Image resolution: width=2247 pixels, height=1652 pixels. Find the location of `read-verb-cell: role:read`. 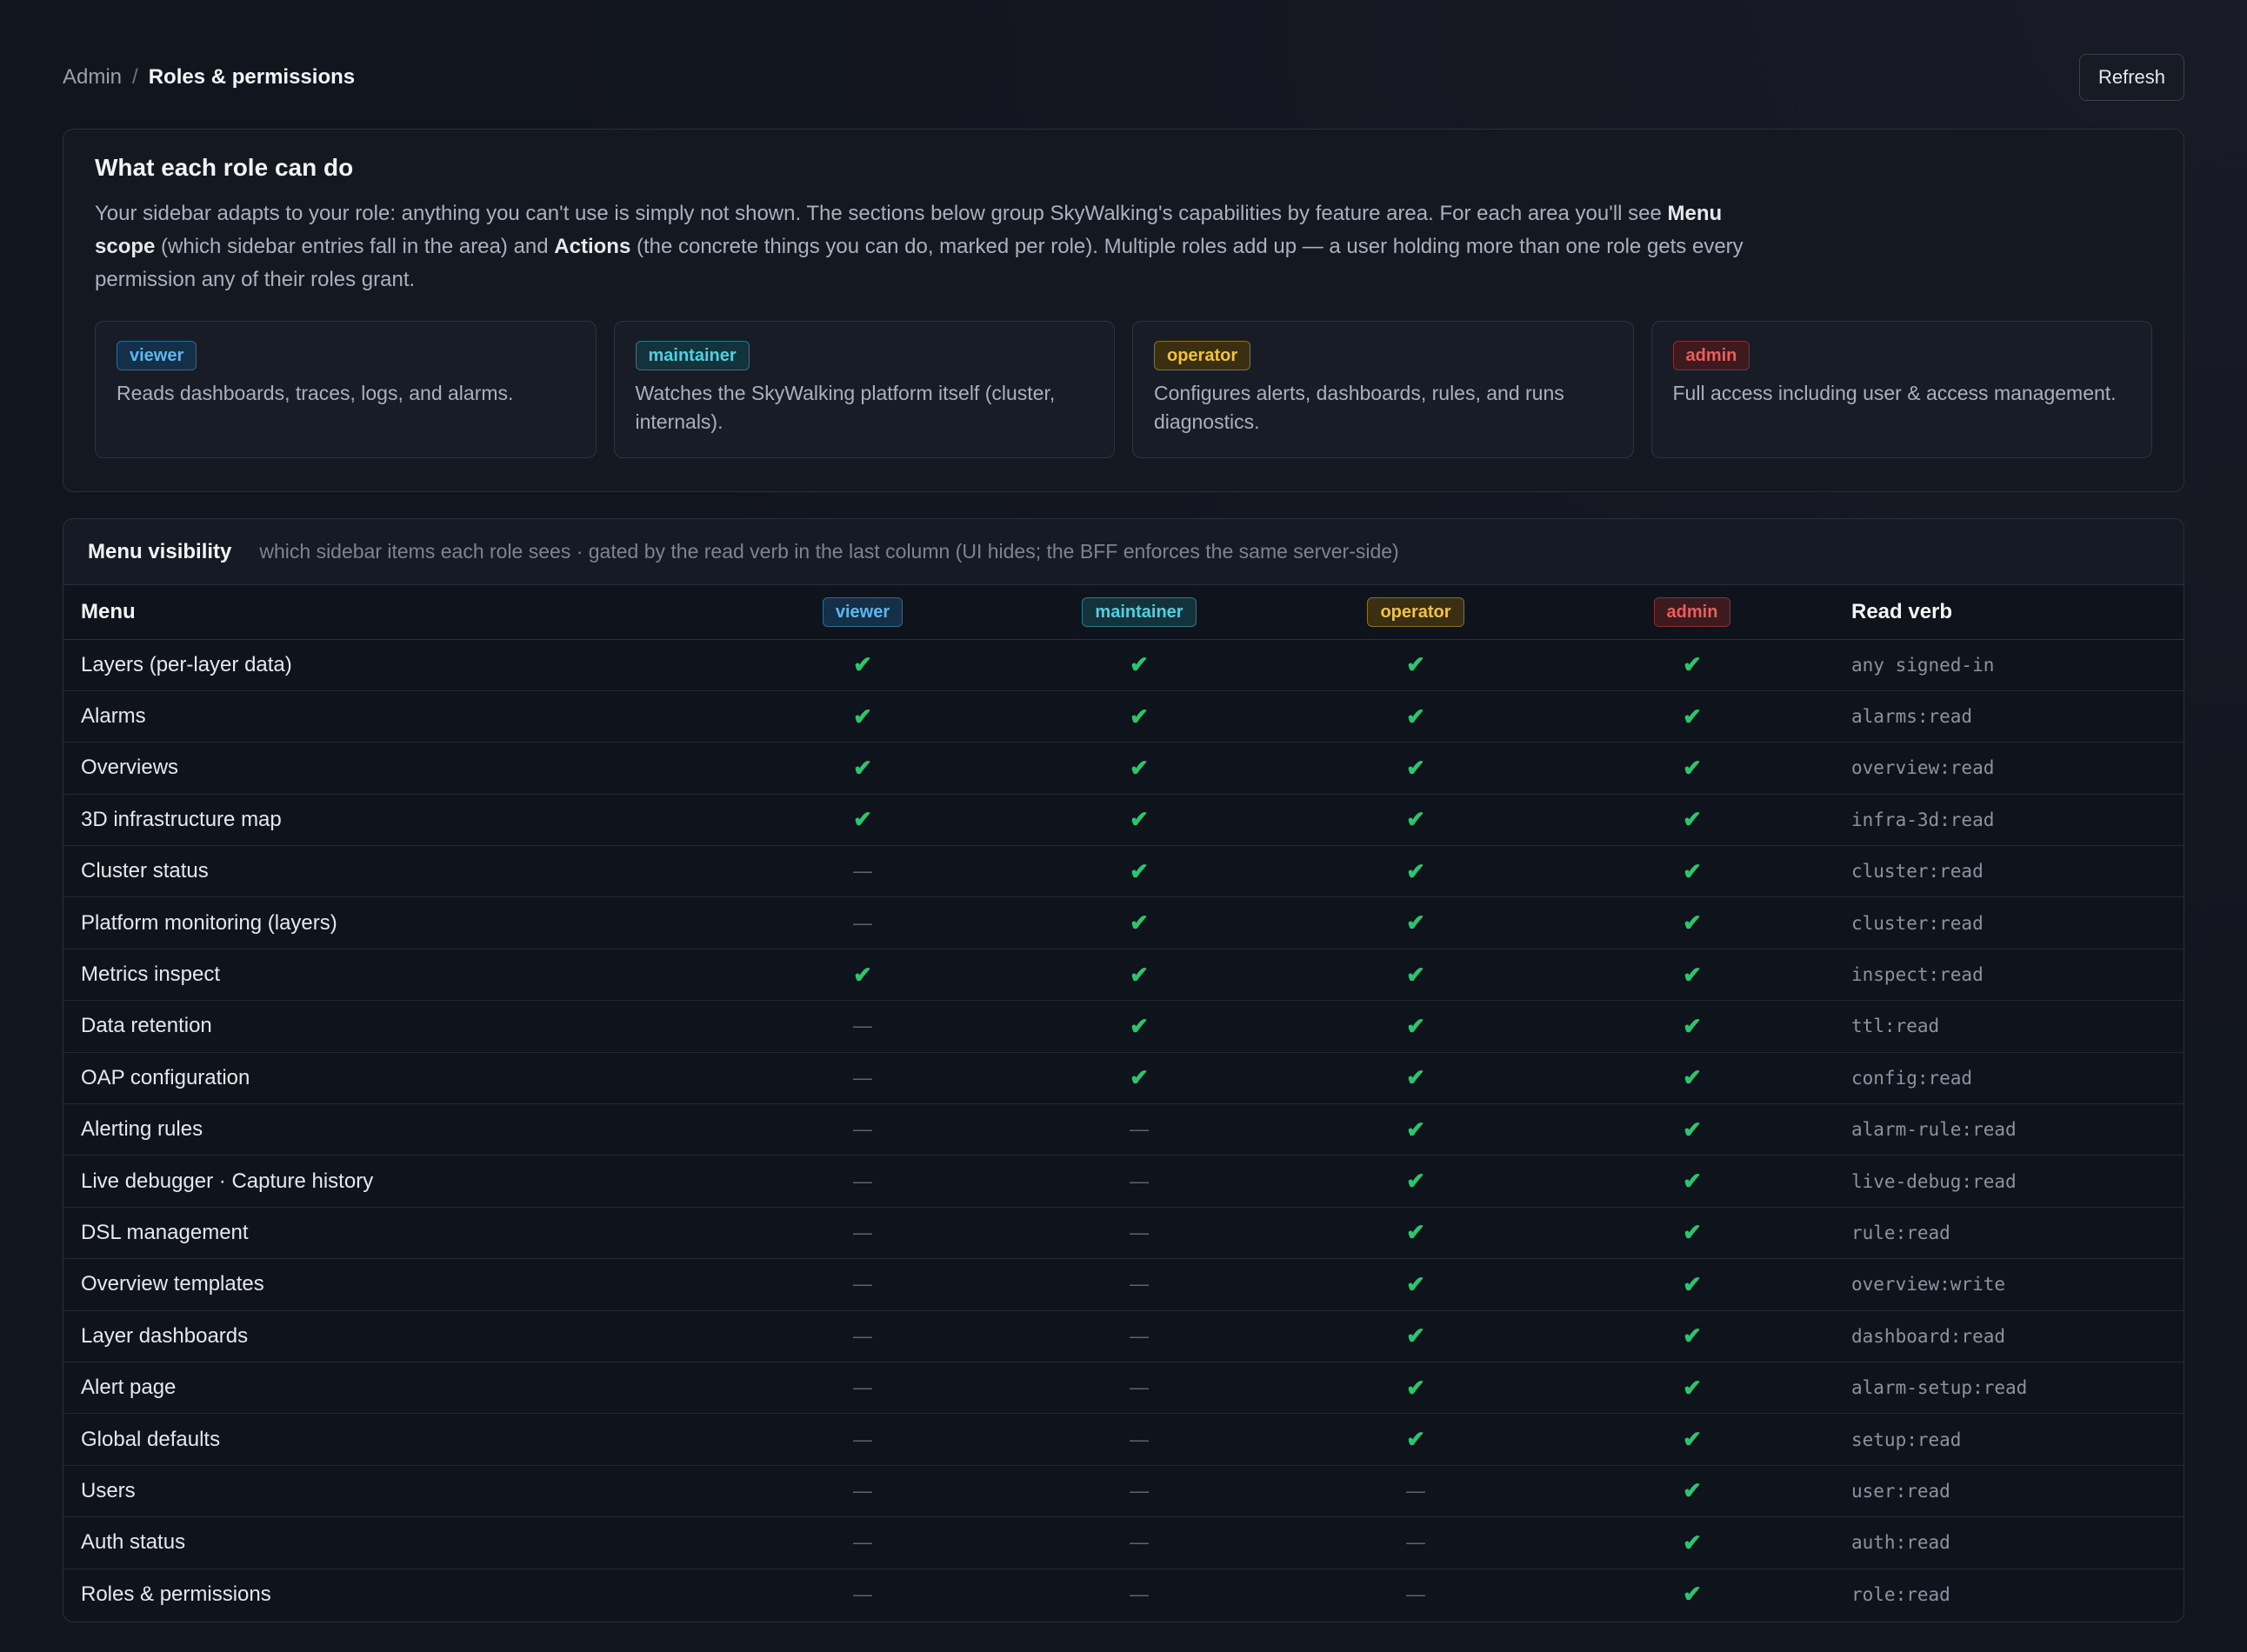

read-verb-cell: role:read is located at coordinates (2007, 1594).